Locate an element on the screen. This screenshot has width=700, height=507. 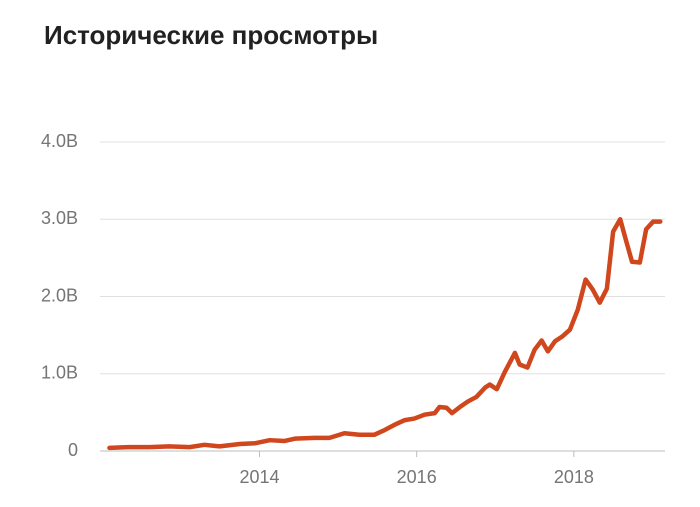
y-tick-label: 4.0B is located at coordinates (59, 141).